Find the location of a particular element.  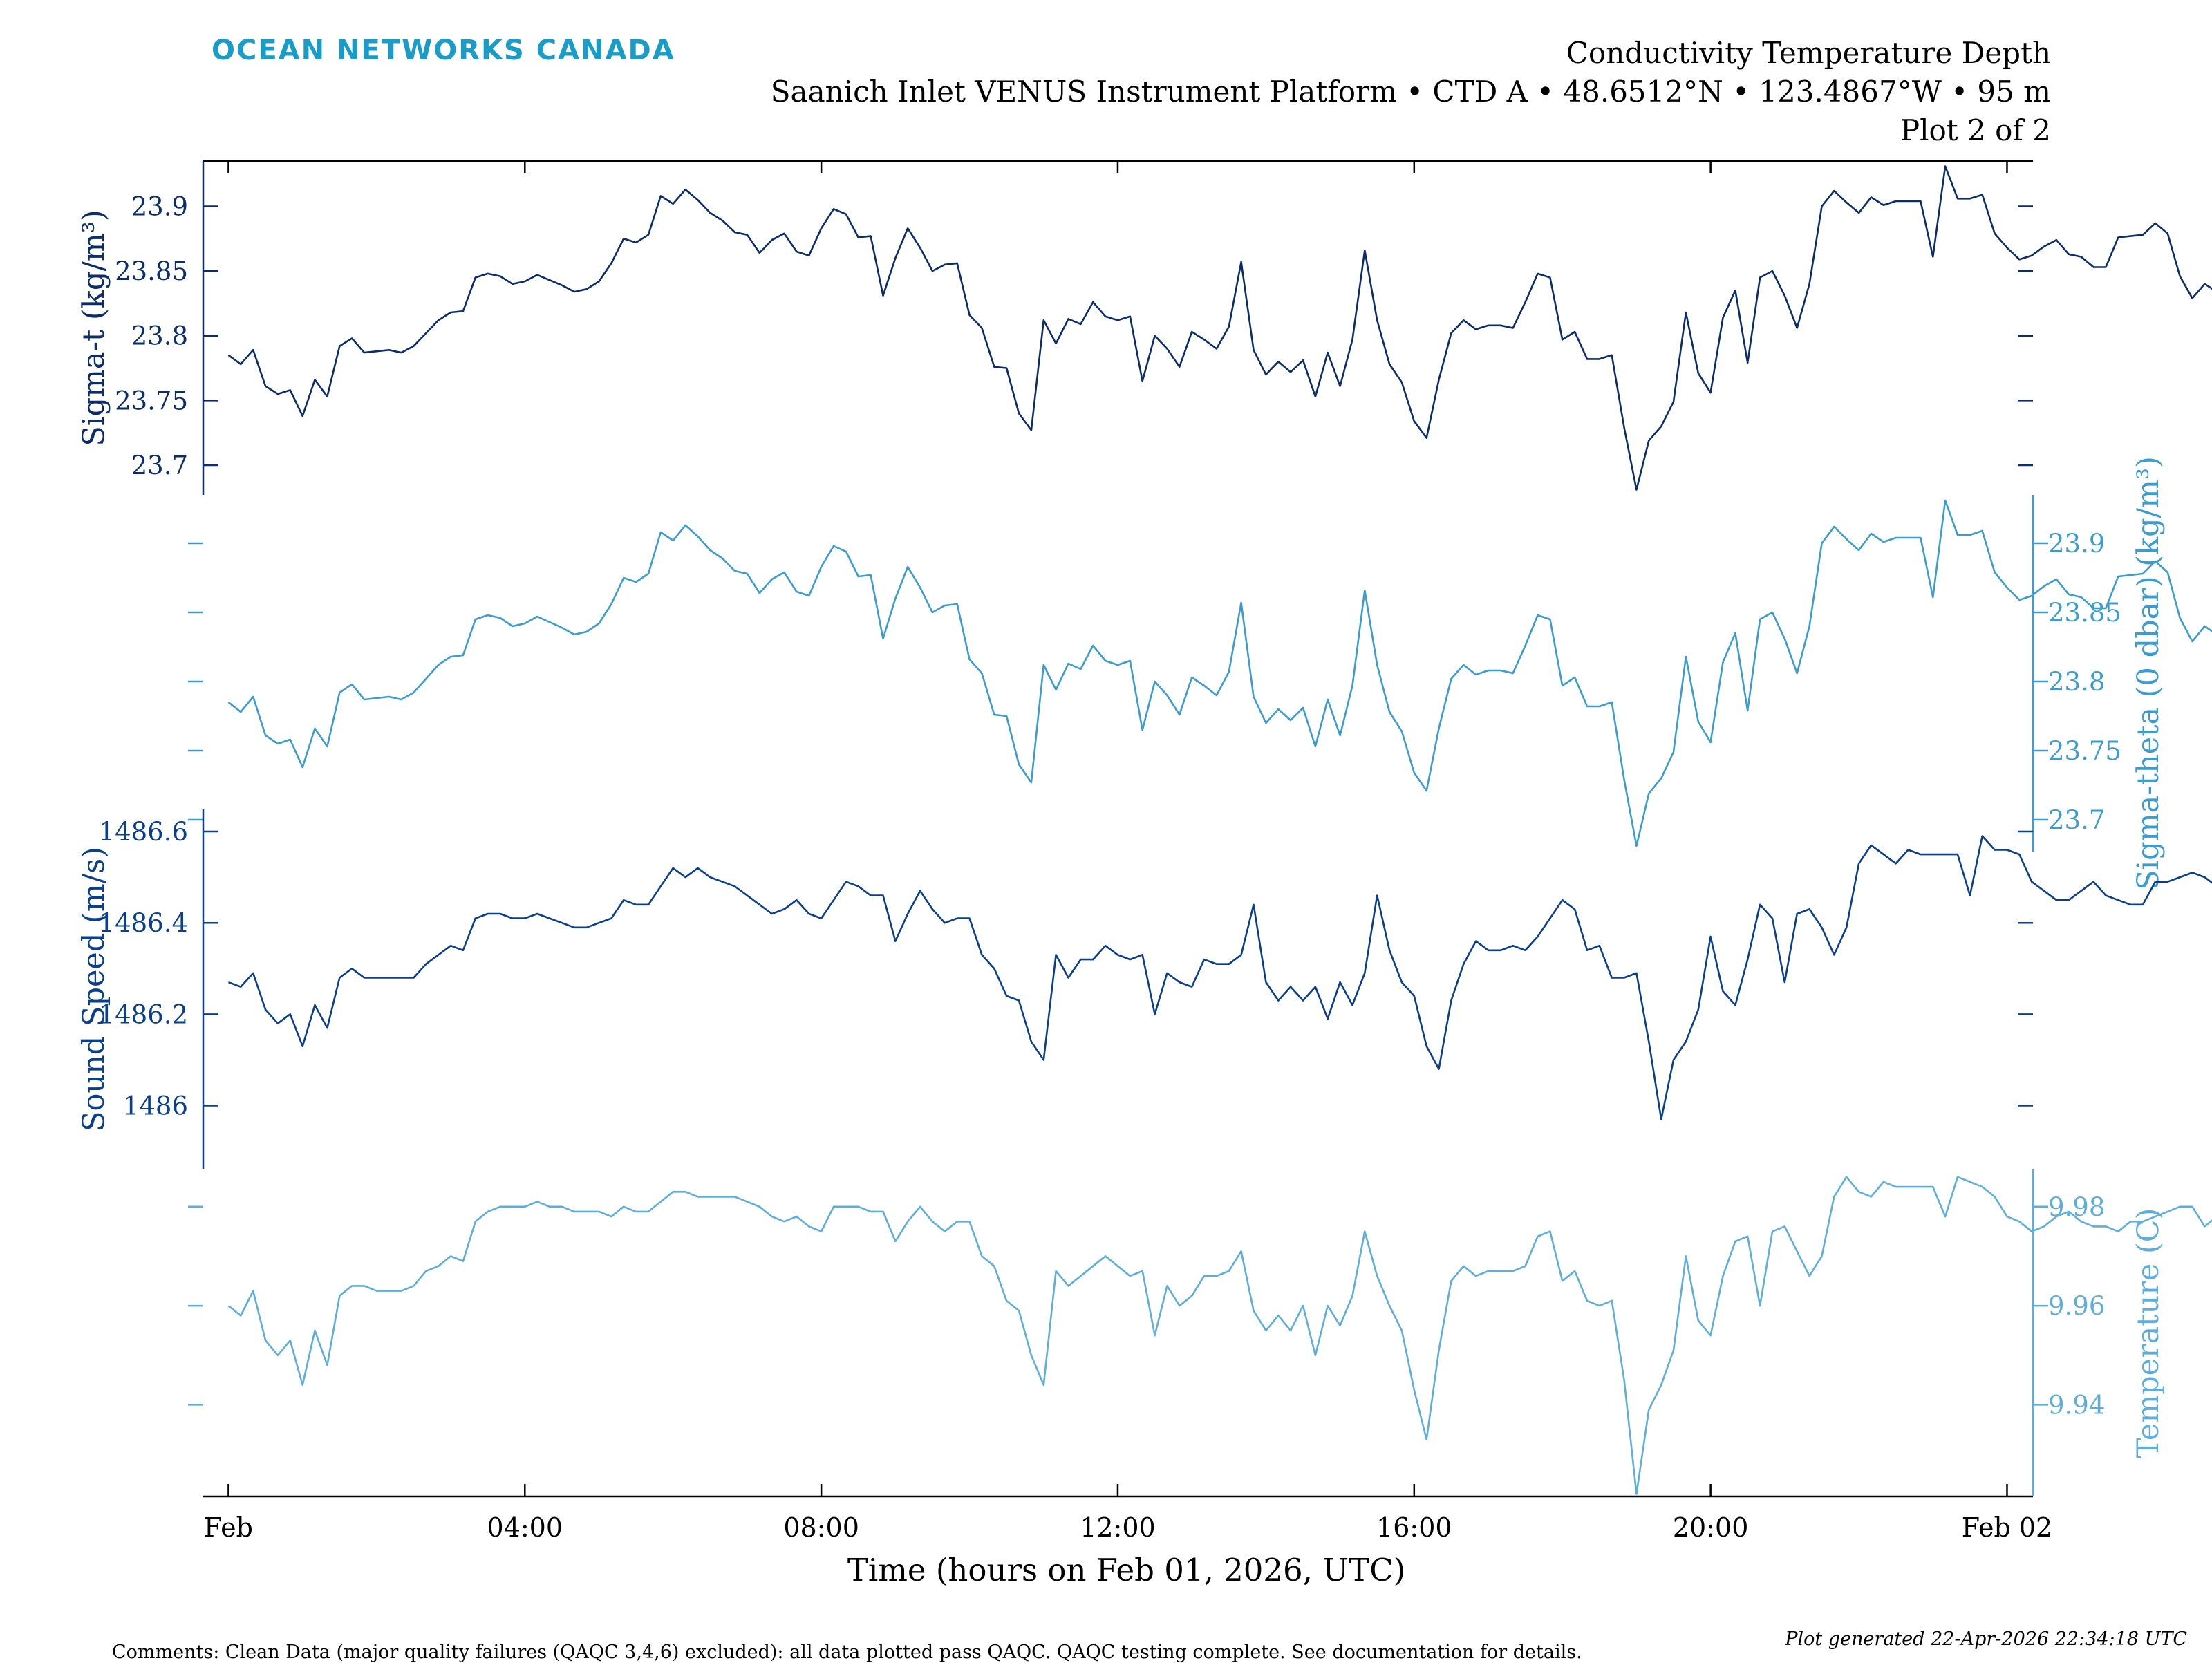

sigma-t-tick-label: 23.85 is located at coordinates (151, 271).